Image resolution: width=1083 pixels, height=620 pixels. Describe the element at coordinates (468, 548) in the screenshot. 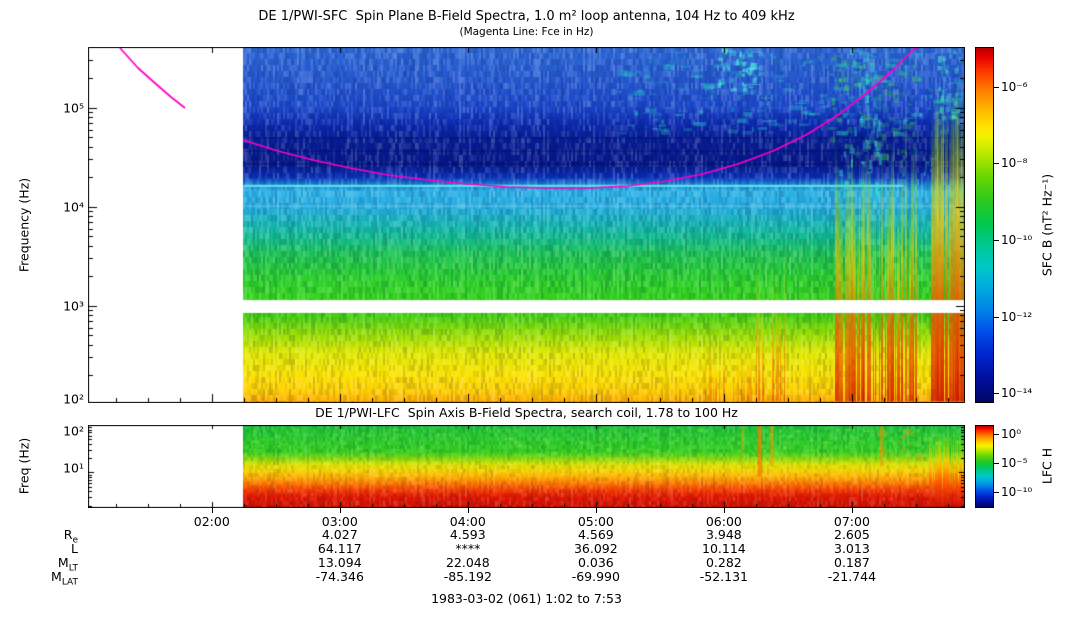

I see `ephemeris-value: ****` at that location.